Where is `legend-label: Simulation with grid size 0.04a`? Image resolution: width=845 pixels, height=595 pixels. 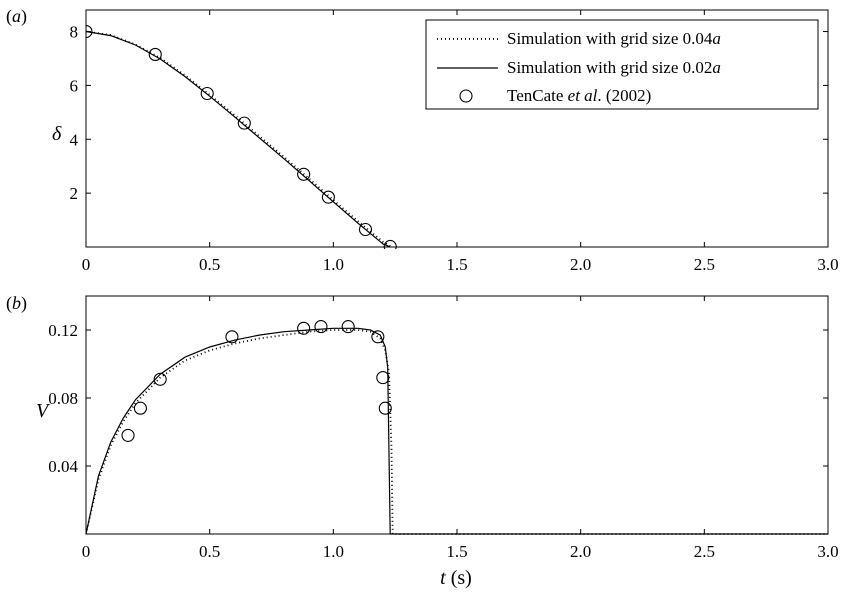
legend-label: Simulation with grid size 0.04a is located at coordinates (614, 38).